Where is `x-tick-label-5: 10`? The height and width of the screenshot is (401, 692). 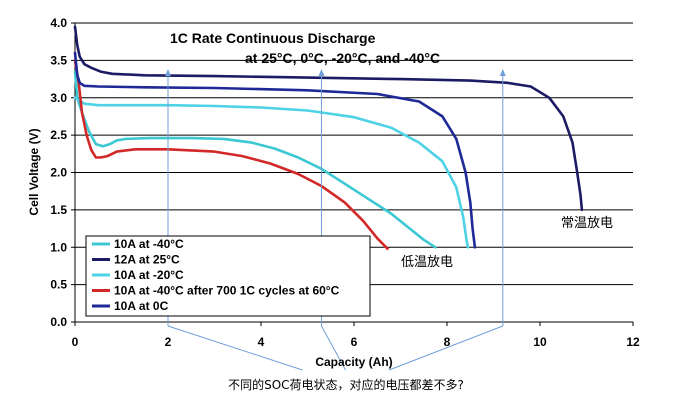
x-tick-label-5: 10 is located at coordinates (540, 342).